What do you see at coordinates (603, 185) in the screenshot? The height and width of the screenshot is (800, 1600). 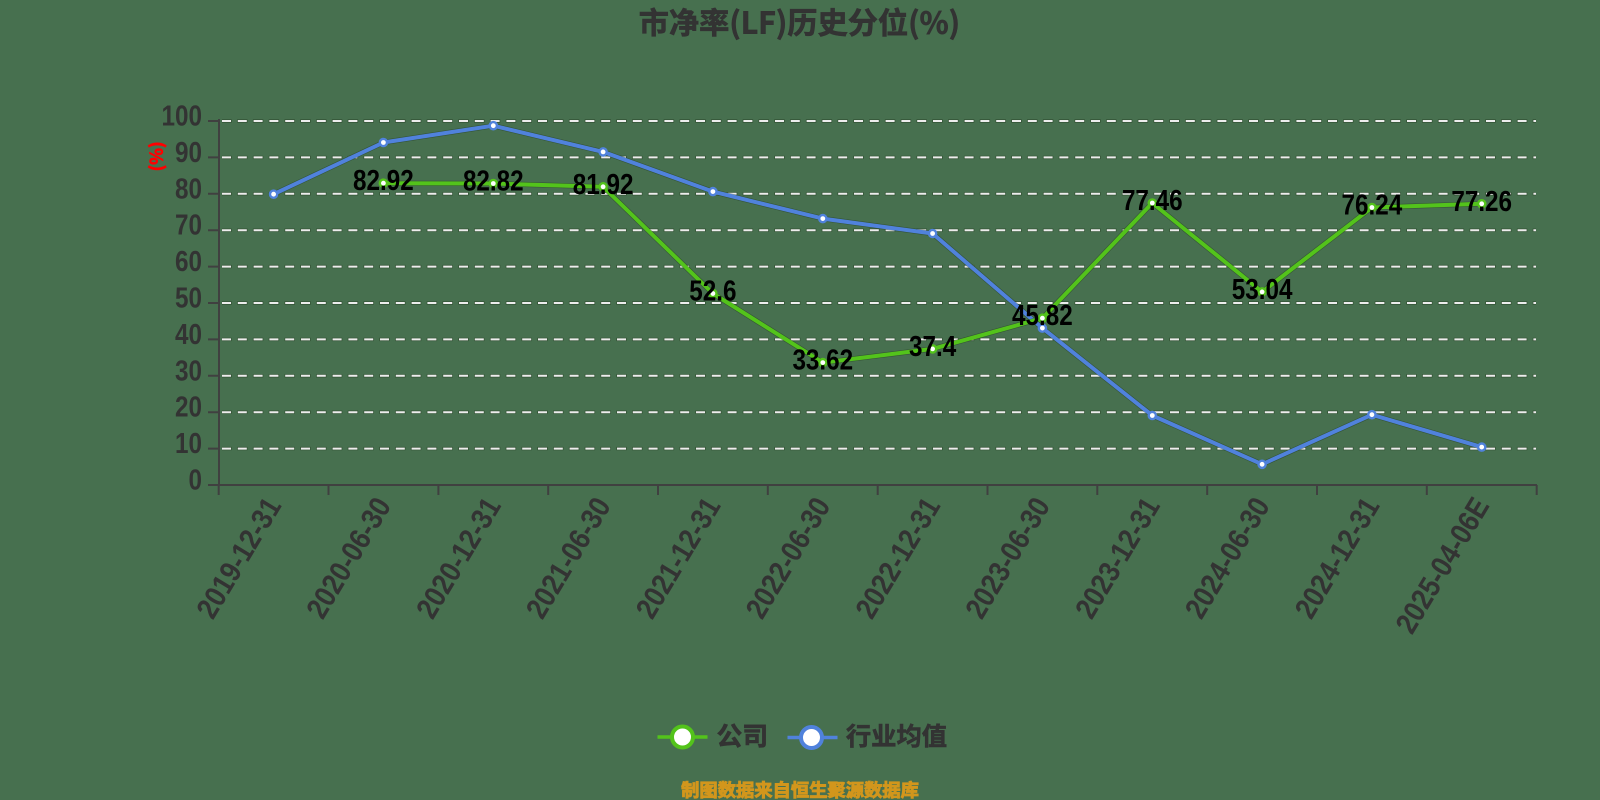 I see `svg-text: 81.92` at bounding box center [603, 185].